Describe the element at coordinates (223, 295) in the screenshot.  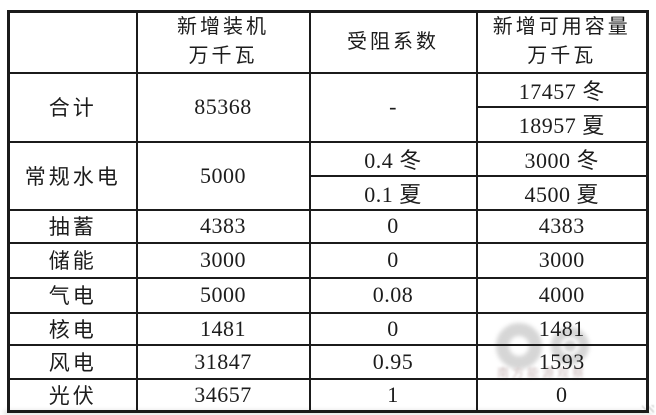
I see `gas-installed-value: 5000` at that location.